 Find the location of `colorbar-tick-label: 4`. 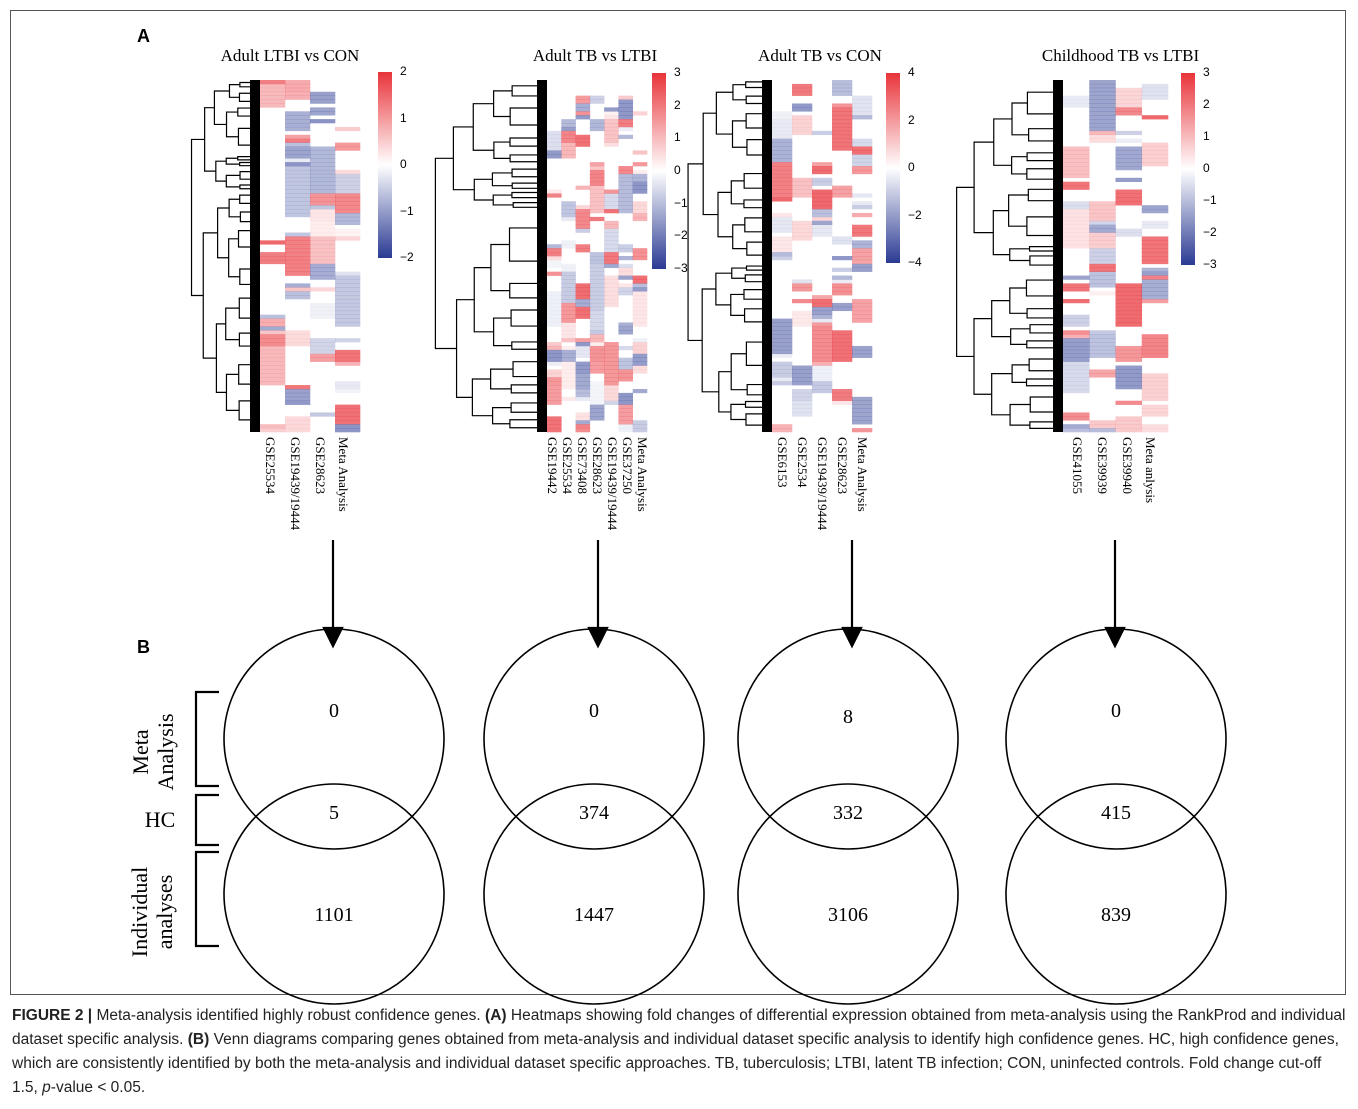

colorbar-tick-label: 4 is located at coordinates (911, 72).